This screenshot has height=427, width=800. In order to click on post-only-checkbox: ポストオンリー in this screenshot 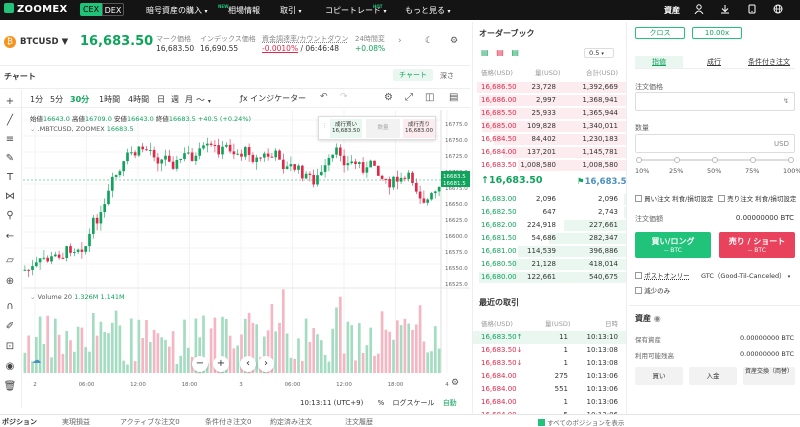, I will do `click(662, 275)`.